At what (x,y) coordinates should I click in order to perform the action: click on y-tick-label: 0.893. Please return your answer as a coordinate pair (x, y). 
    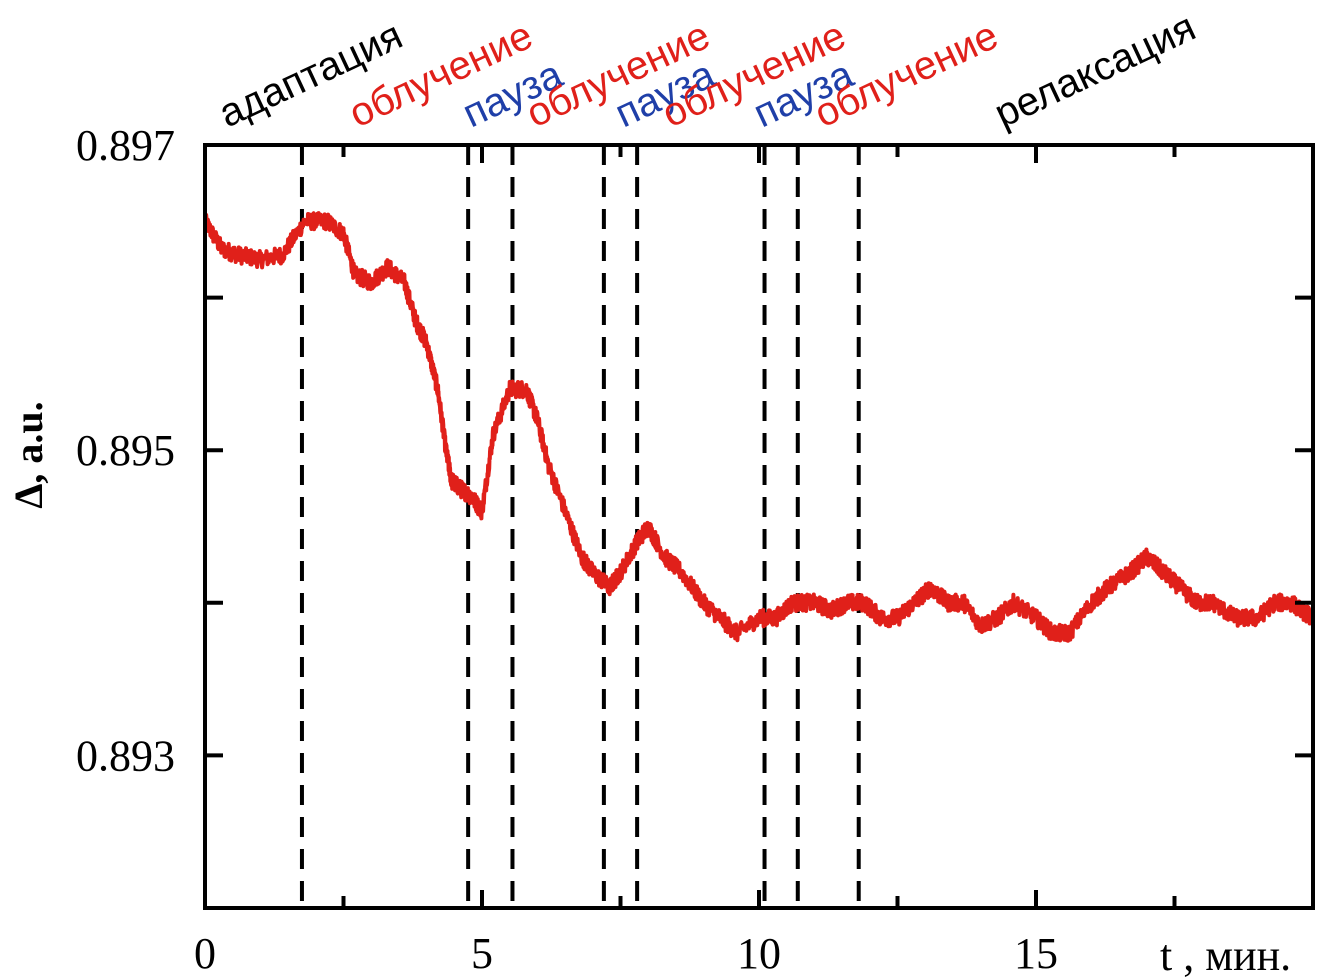
    Looking at the image, I should click on (125, 755).